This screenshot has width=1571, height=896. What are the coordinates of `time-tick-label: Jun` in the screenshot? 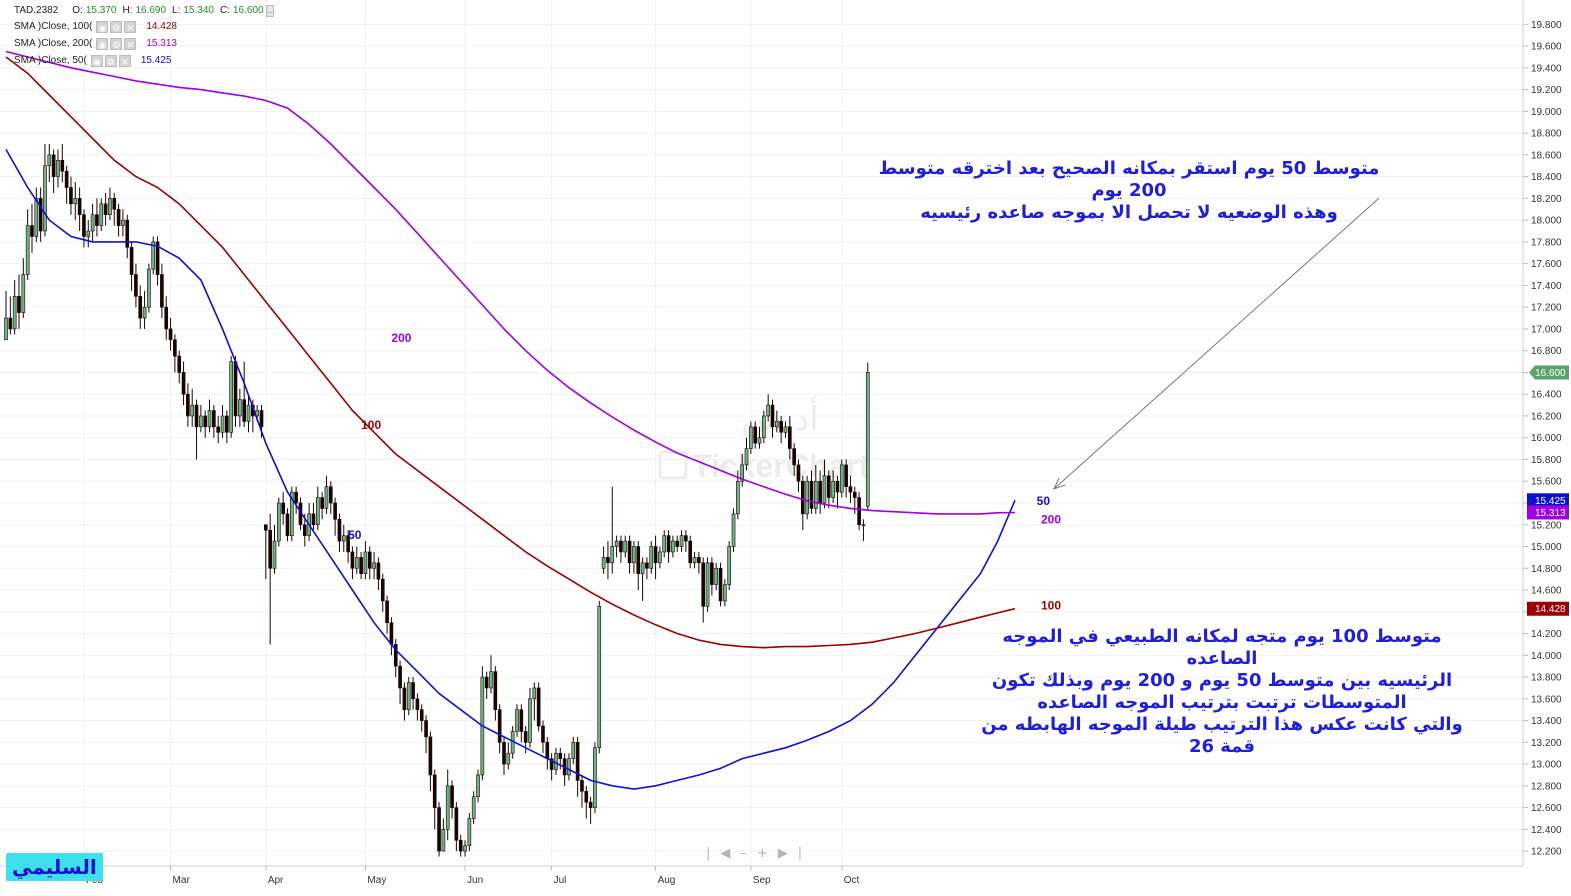 It's located at (475, 880).